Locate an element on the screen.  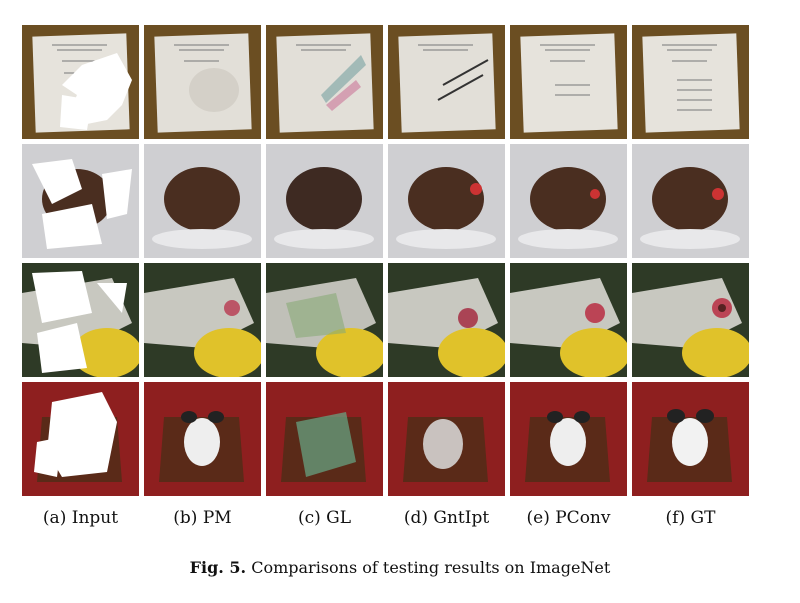
document-input-image is located at coordinates (80, 82).